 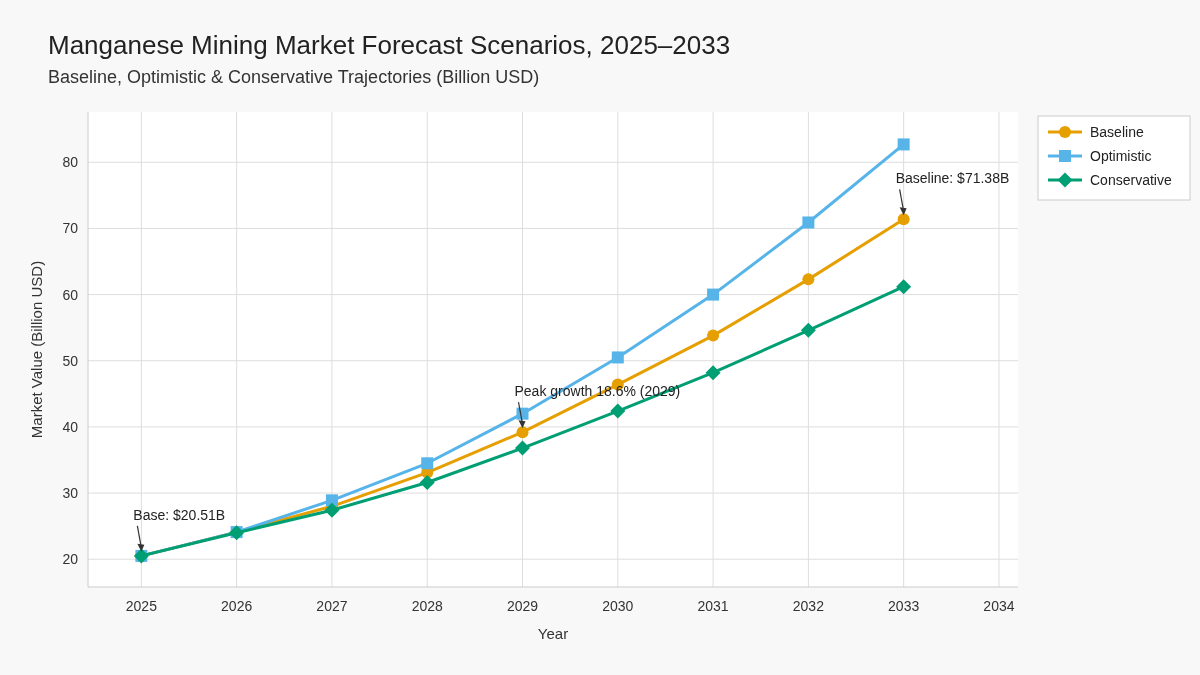 I want to click on x-tick-label: 2026, so click(x=237, y=606).